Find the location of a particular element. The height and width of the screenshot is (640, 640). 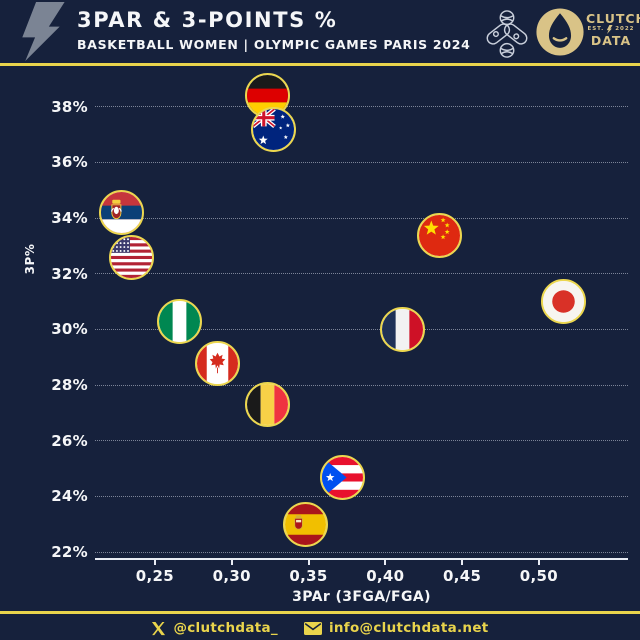

x-tick-label: 0,40 is located at coordinates (385, 576).